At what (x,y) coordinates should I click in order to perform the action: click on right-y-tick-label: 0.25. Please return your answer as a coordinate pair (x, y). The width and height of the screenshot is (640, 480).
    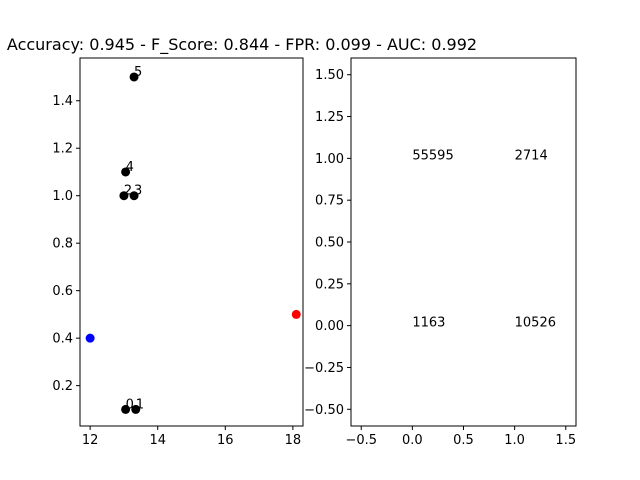
    Looking at the image, I should click on (329, 284).